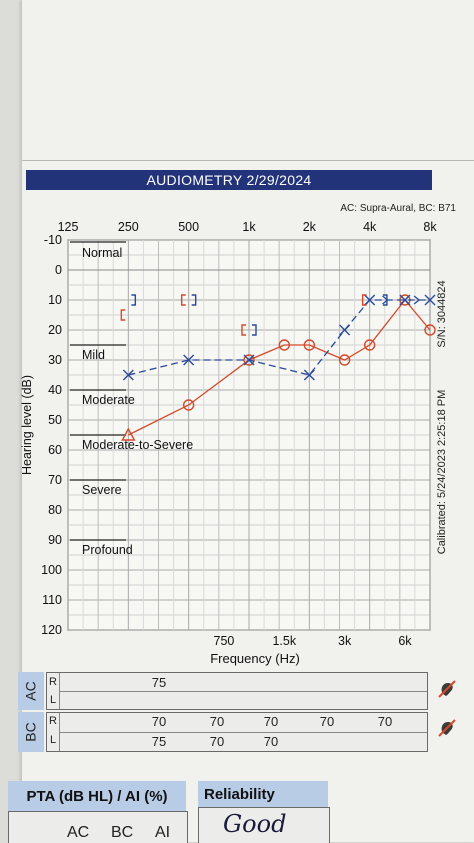 The width and height of the screenshot is (474, 843). Describe the element at coordinates (93, 355) in the screenshot. I see `severity-label: Mild` at that location.